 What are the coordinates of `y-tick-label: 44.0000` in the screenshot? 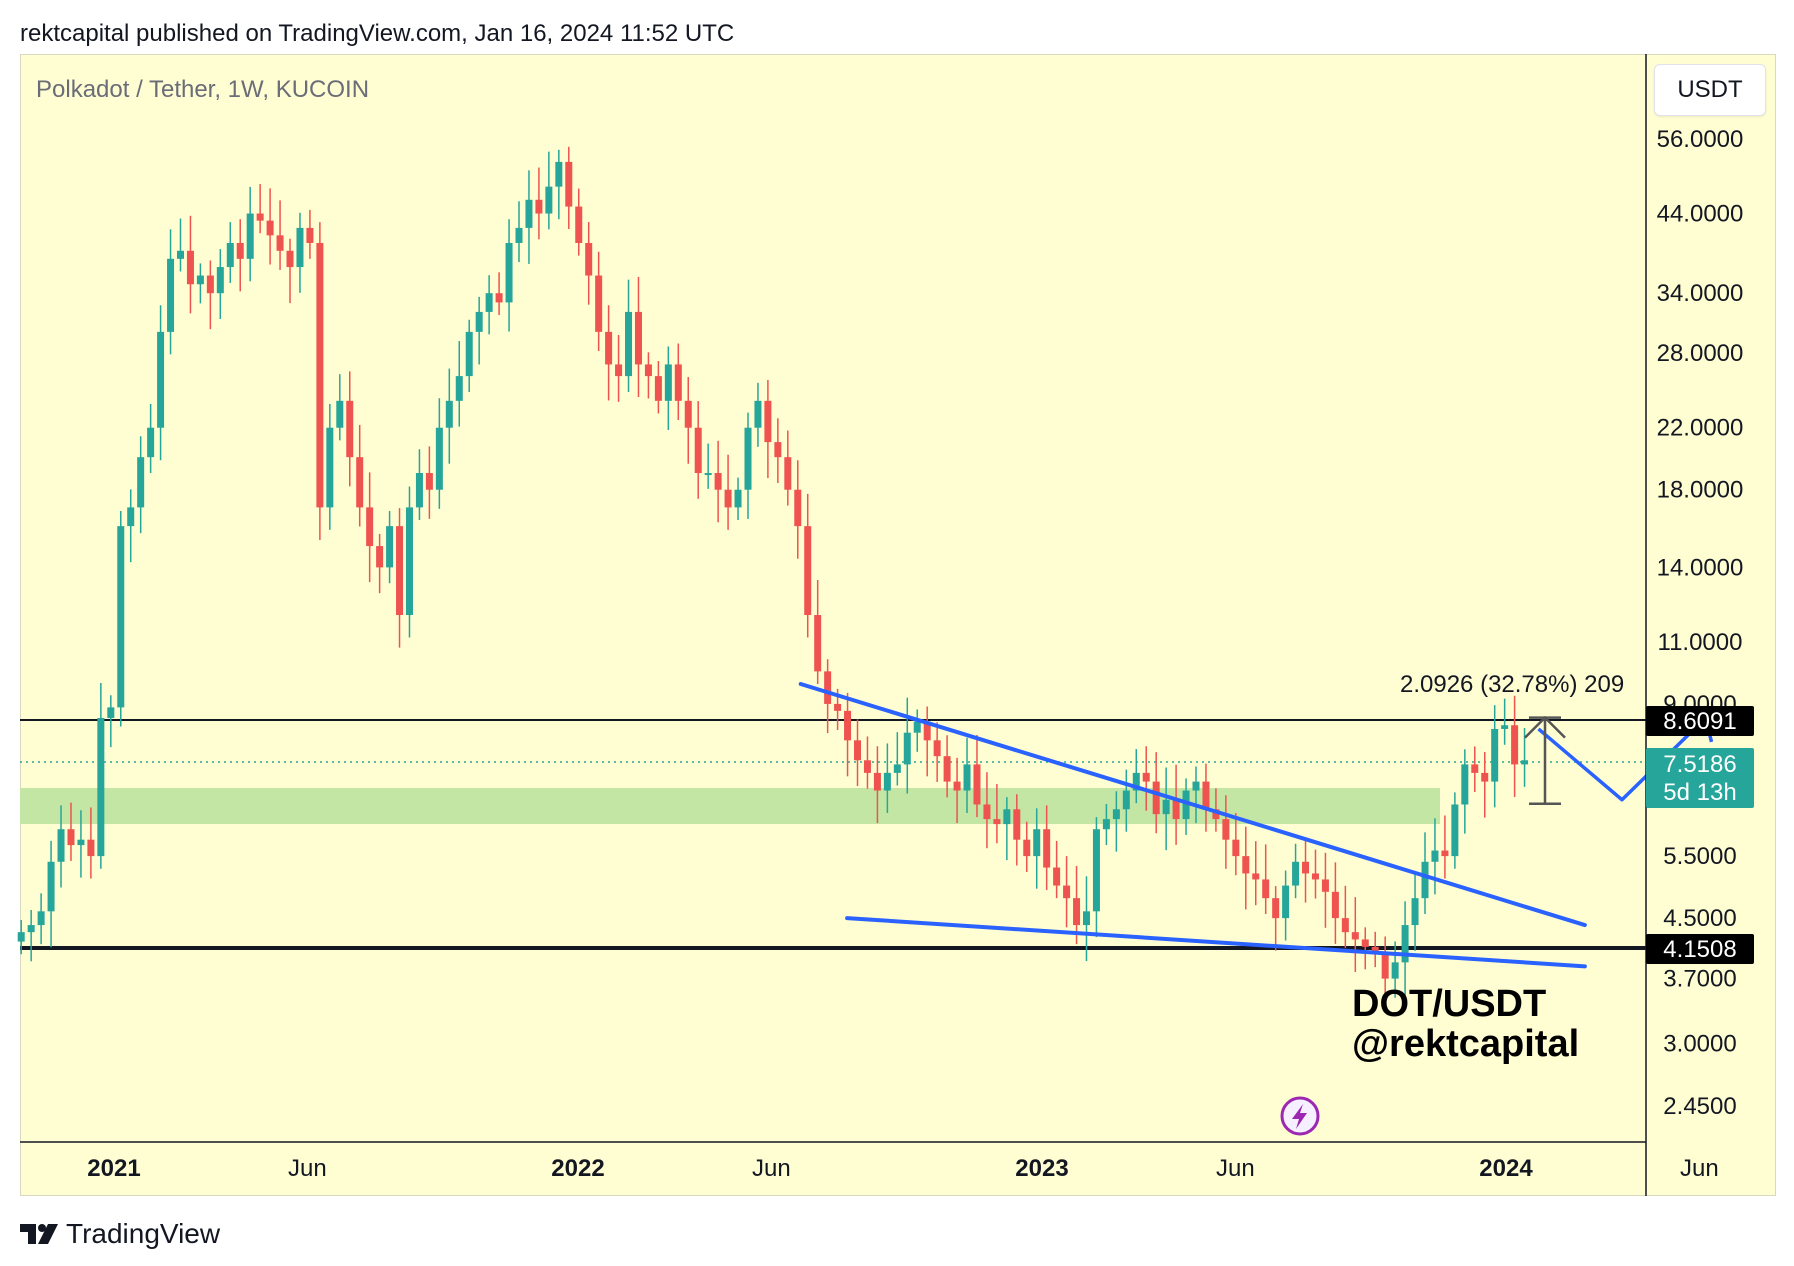 It's located at (1700, 214).